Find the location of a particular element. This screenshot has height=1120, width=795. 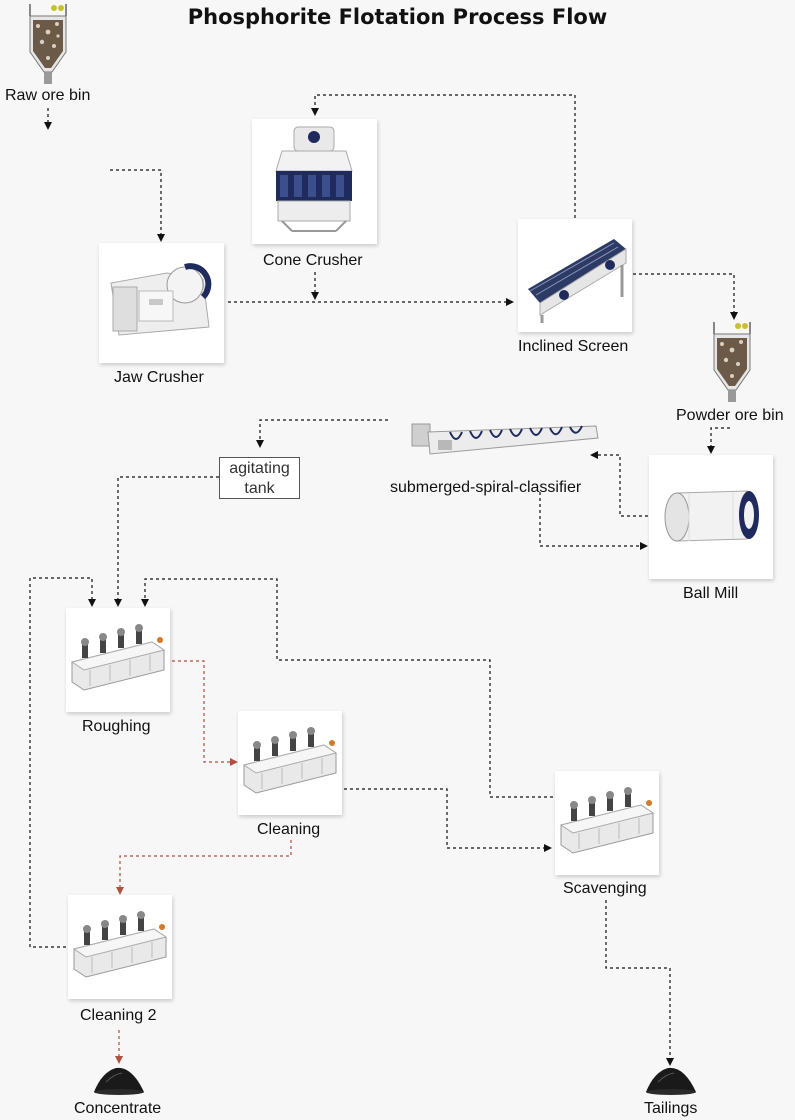

cleaning-card is located at coordinates (290, 763).